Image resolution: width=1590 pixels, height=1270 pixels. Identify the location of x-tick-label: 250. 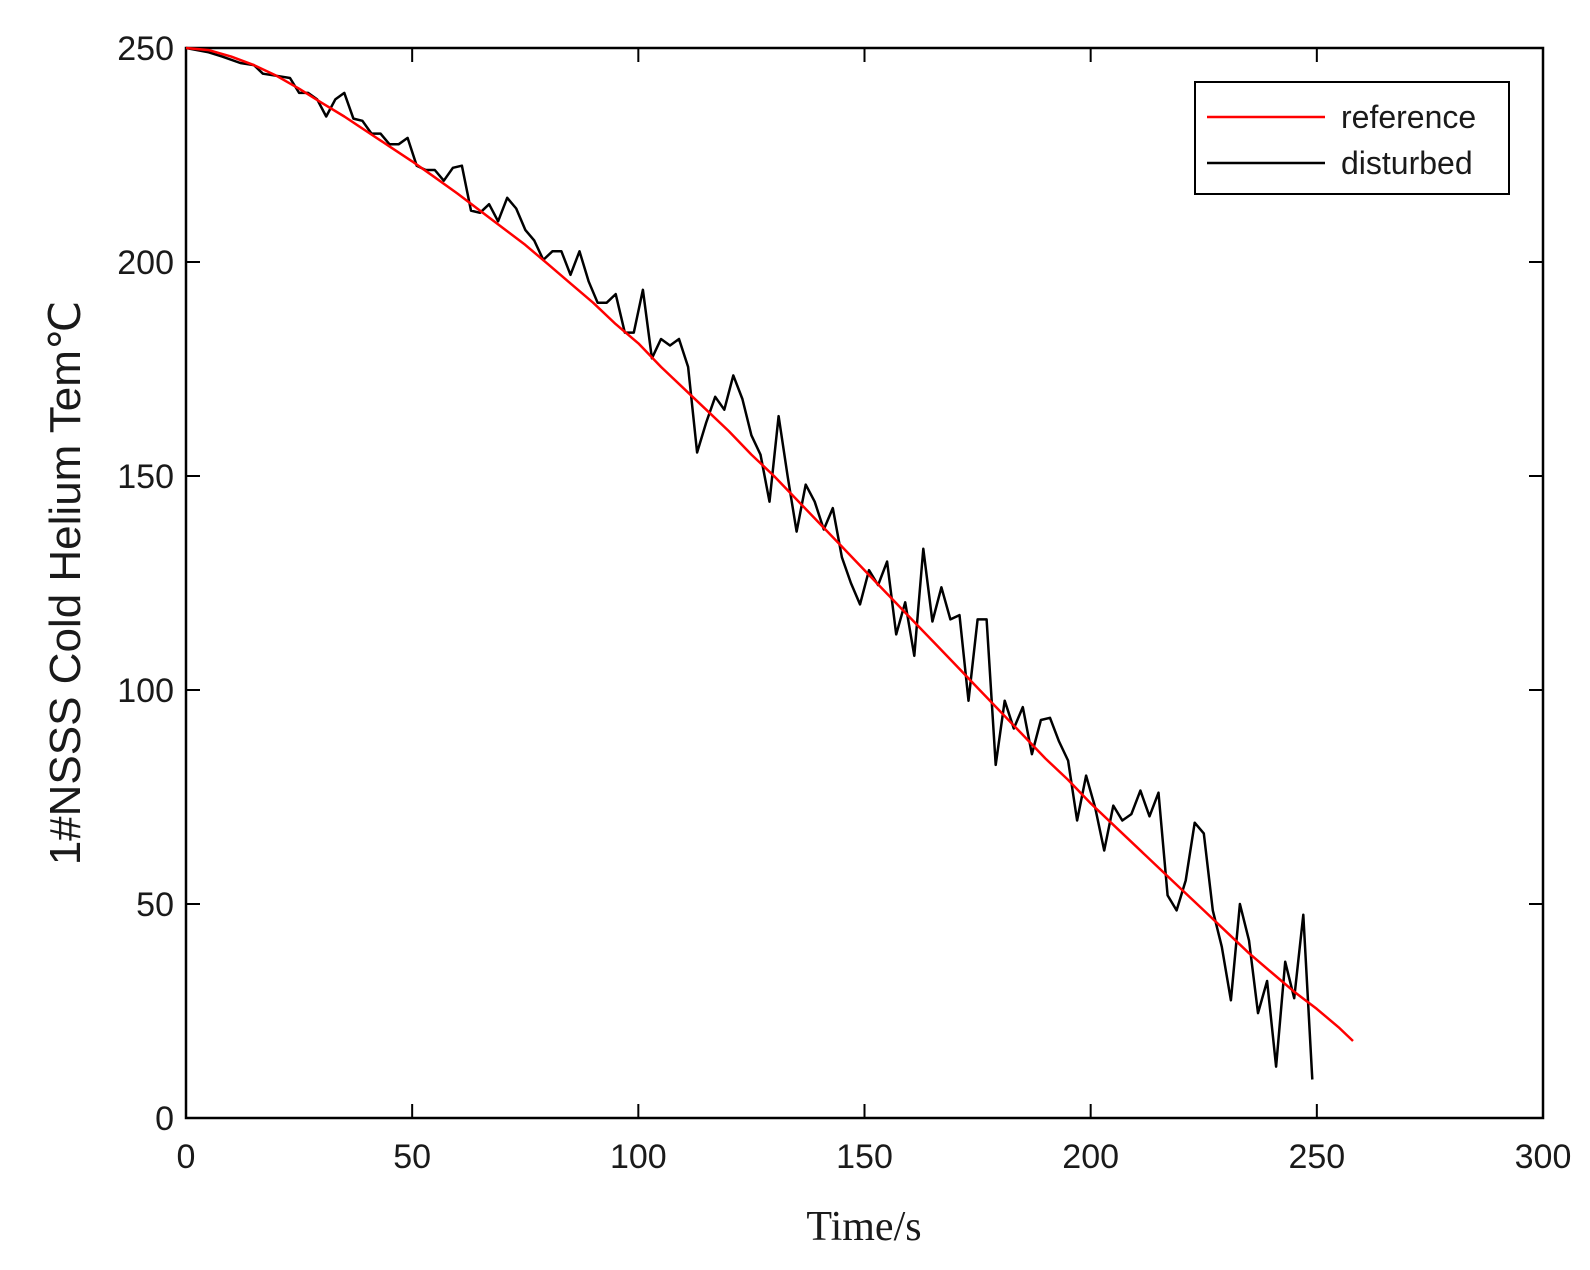
(1316, 1157).